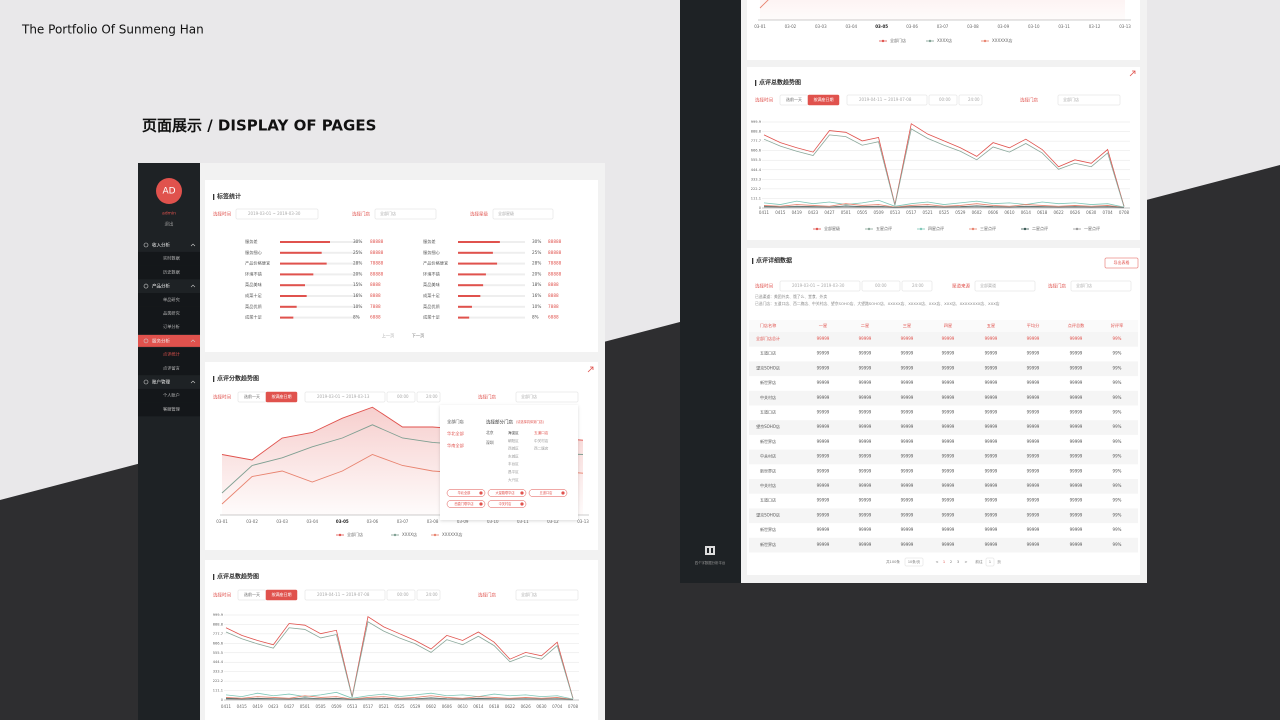 The width and height of the screenshot is (1280, 720). What do you see at coordinates (1095, 26) in the screenshot?
I see `x-tick-label: 03-12` at bounding box center [1095, 26].